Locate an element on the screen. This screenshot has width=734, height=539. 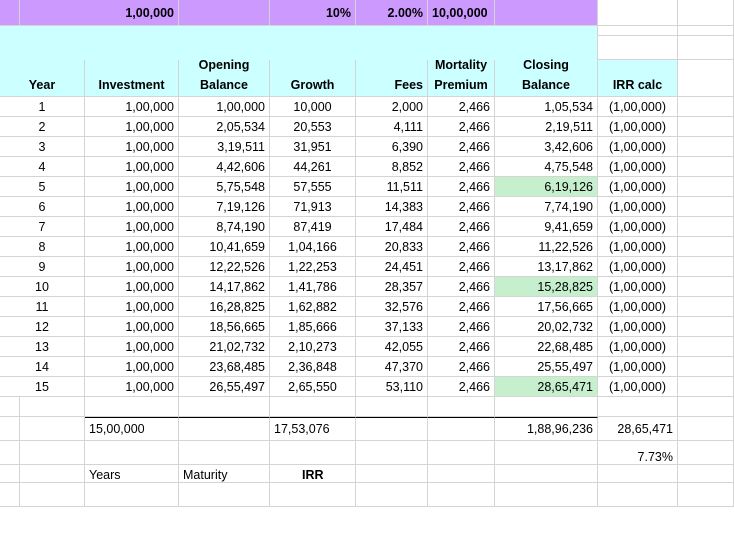
total-investment: 15,00,000 is located at coordinates (132, 429).